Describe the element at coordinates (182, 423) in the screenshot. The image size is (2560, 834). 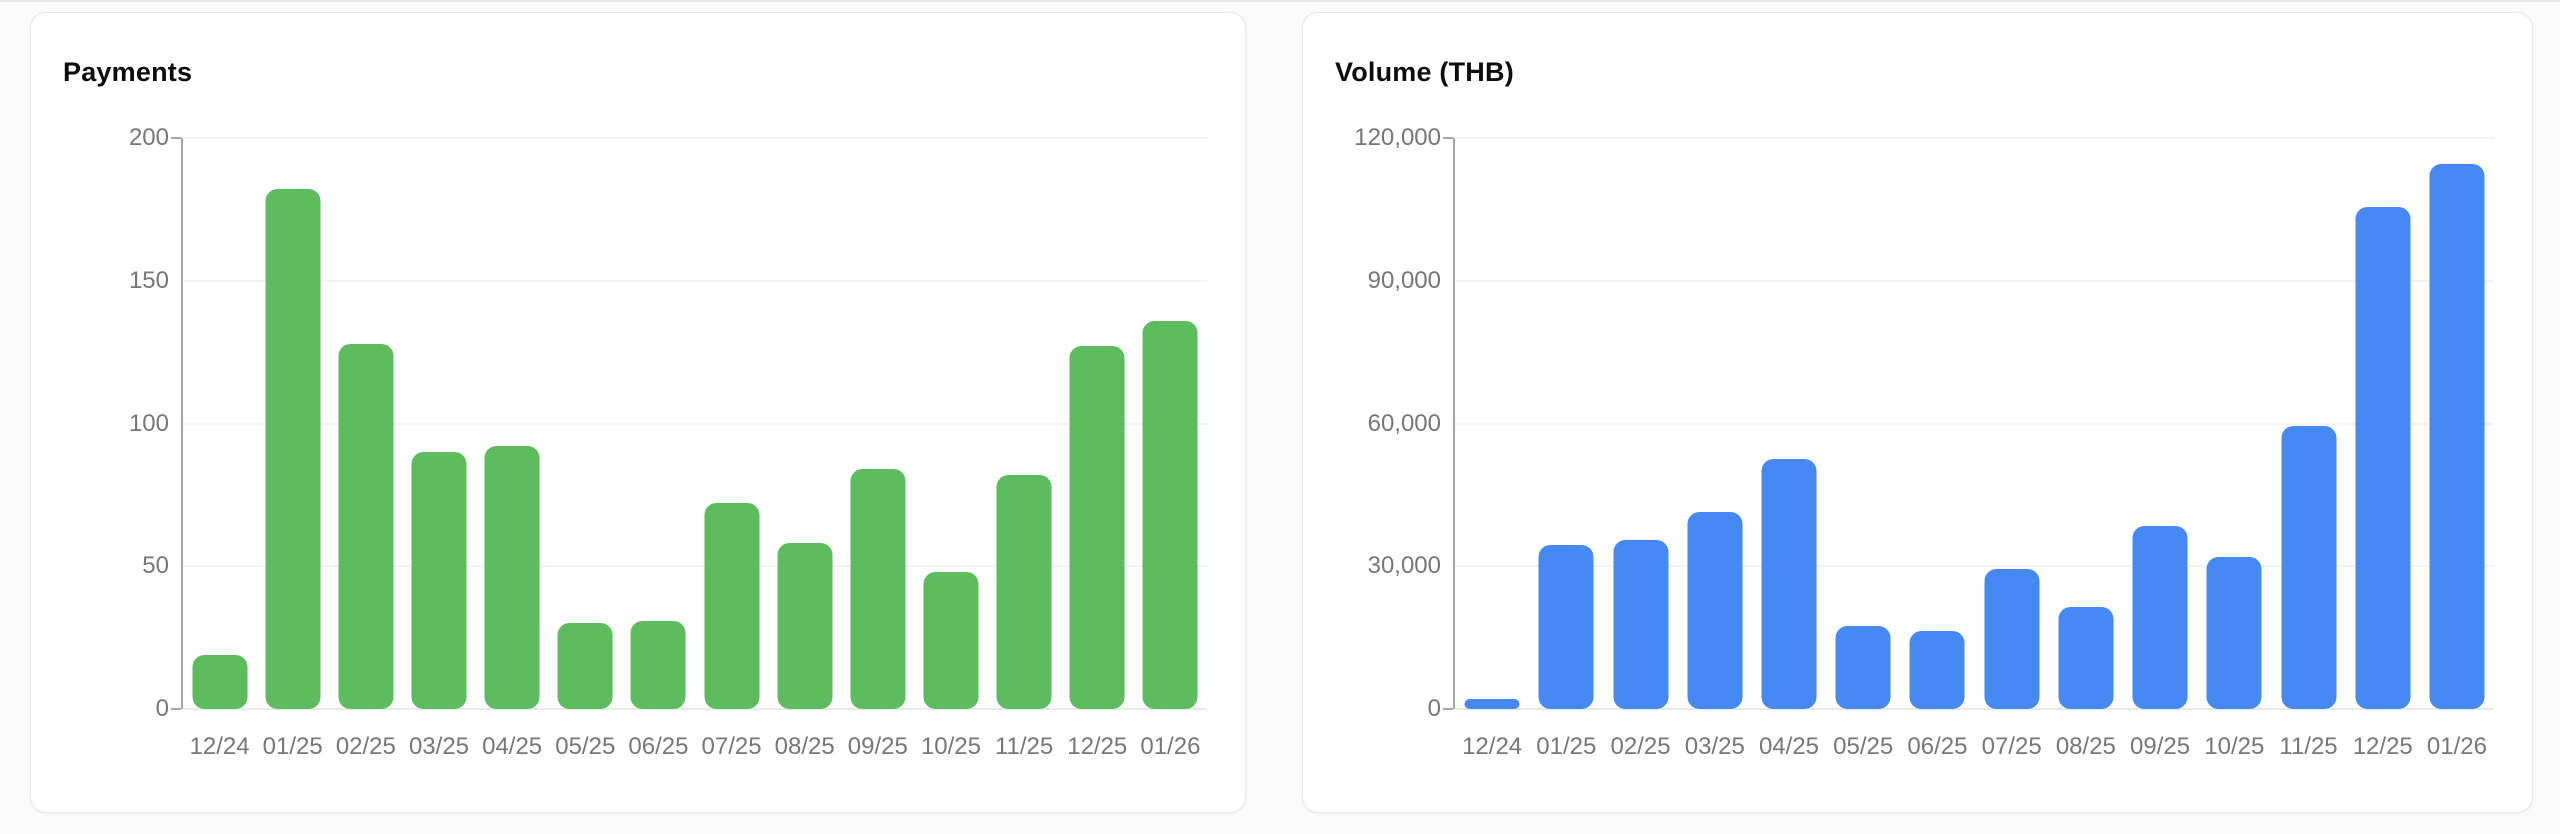
I see `y-axis-line` at that location.